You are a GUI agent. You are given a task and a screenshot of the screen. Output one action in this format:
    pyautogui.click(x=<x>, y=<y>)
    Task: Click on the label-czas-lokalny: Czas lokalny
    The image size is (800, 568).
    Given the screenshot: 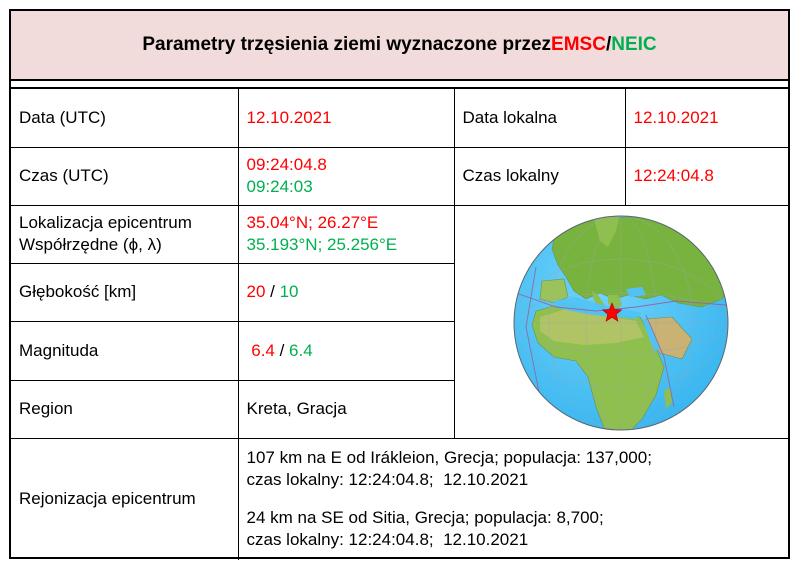 What is the action you would take?
    pyautogui.click(x=539, y=176)
    